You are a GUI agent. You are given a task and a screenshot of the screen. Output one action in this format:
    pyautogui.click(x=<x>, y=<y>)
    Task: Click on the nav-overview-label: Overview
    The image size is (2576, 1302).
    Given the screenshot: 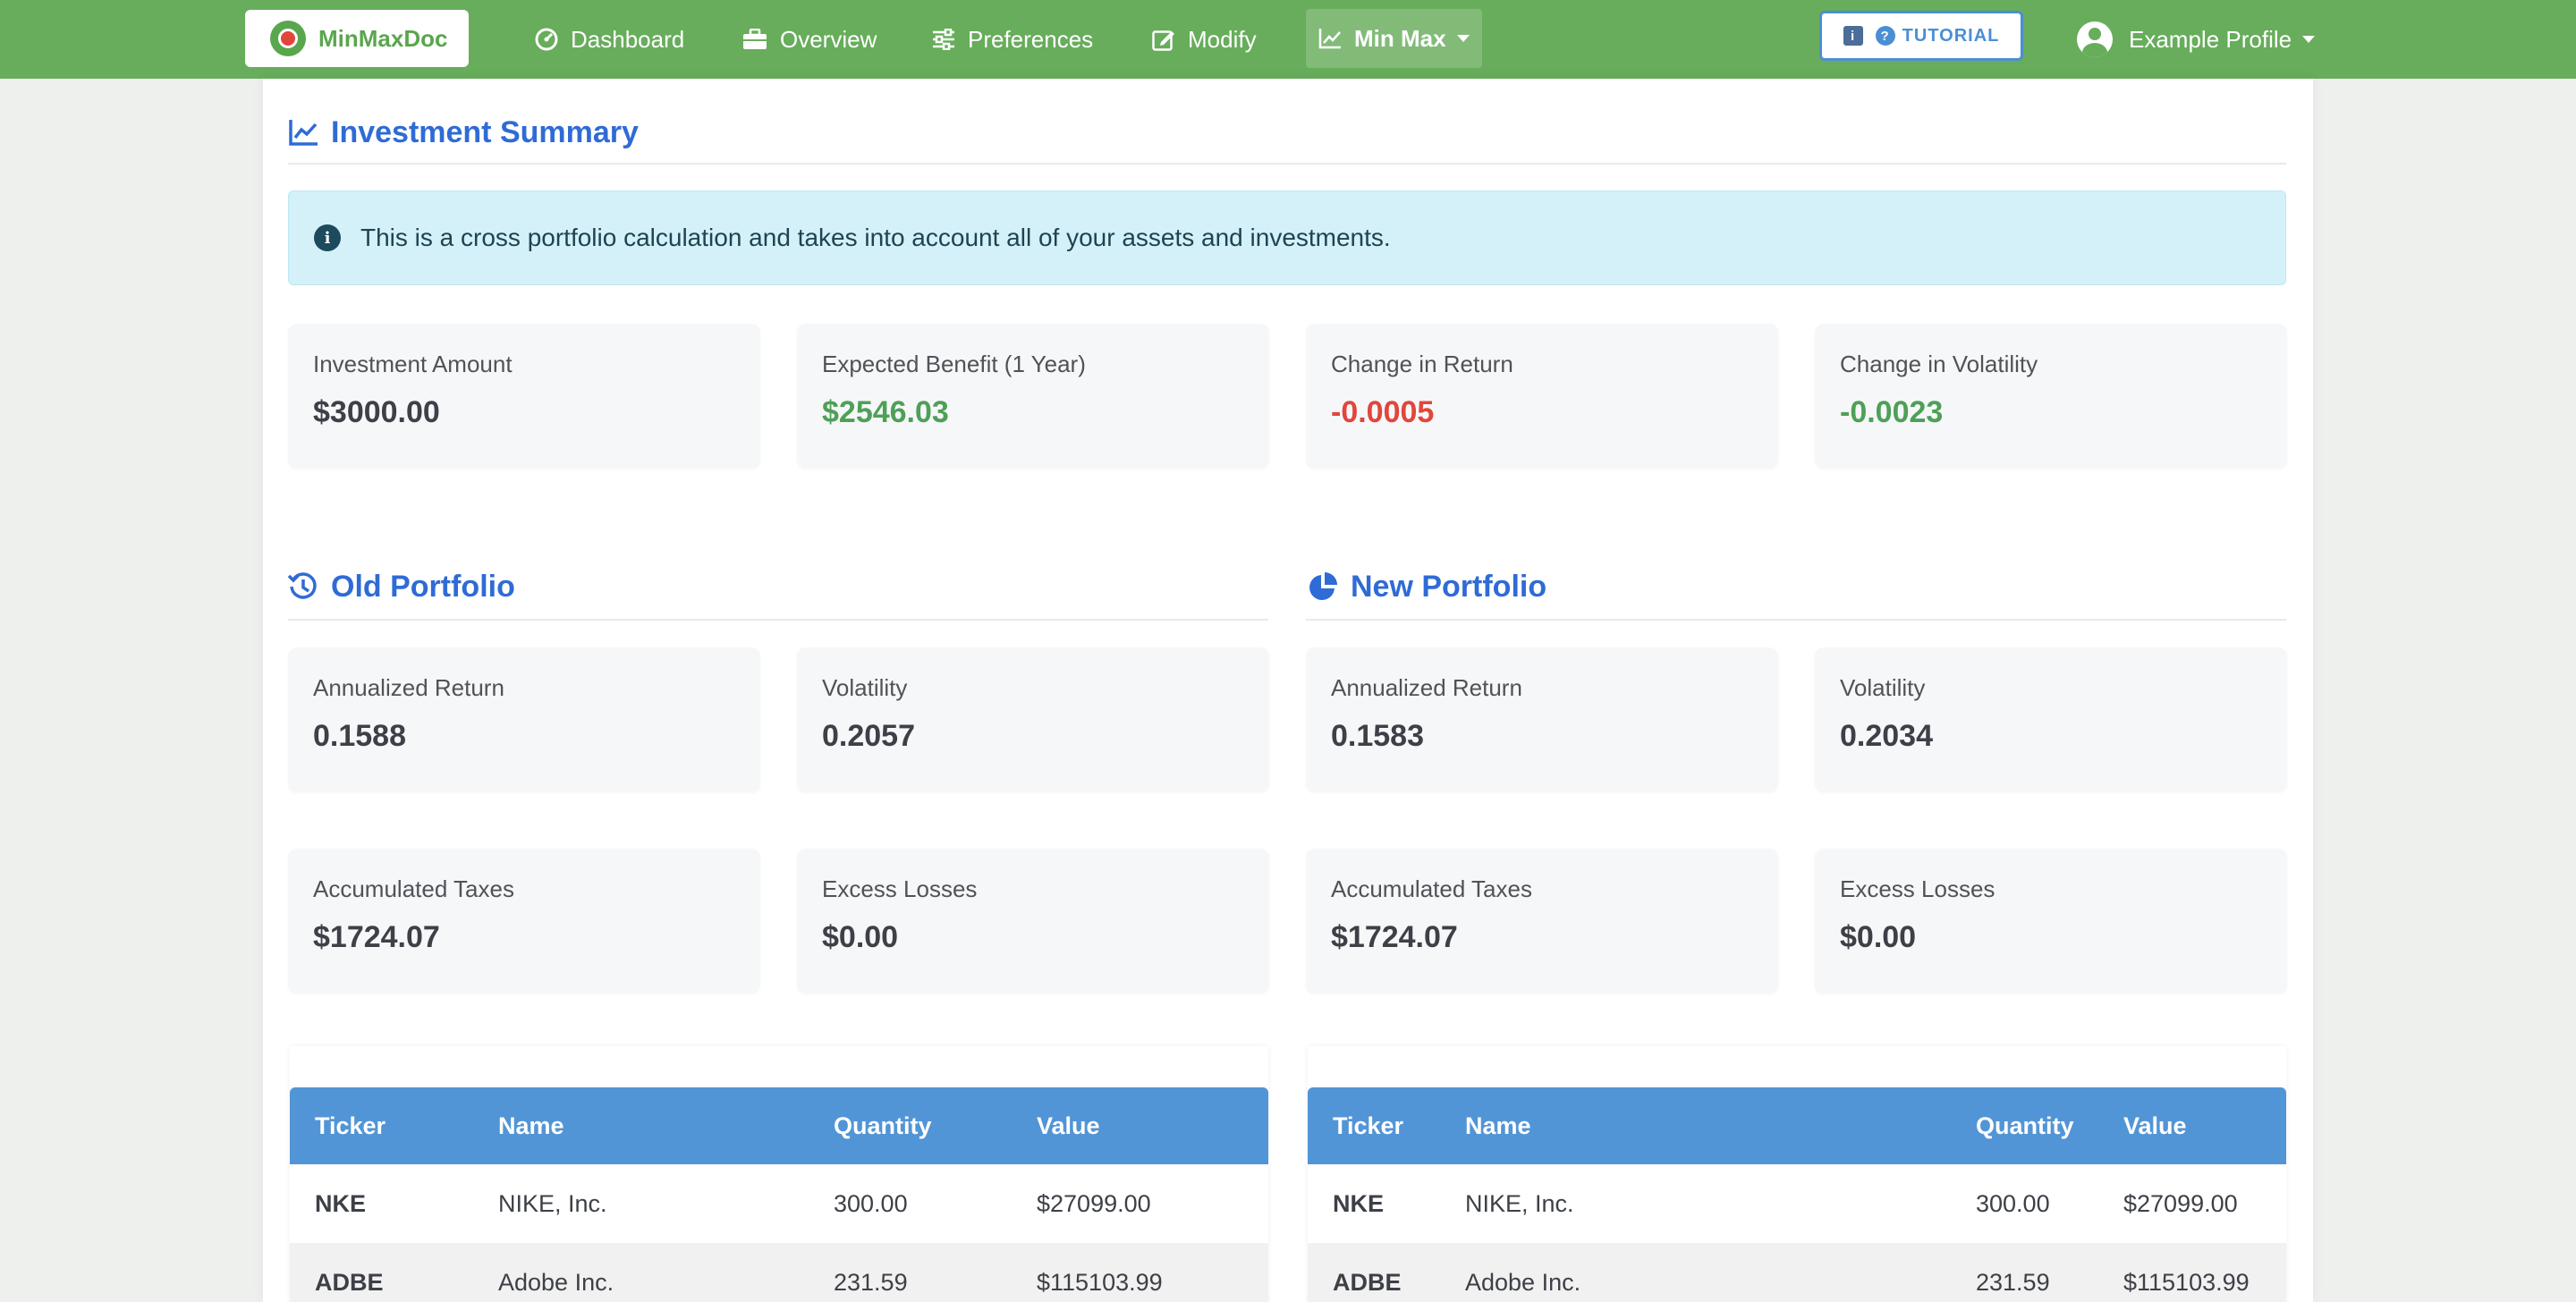 What is the action you would take?
    pyautogui.click(x=828, y=39)
    